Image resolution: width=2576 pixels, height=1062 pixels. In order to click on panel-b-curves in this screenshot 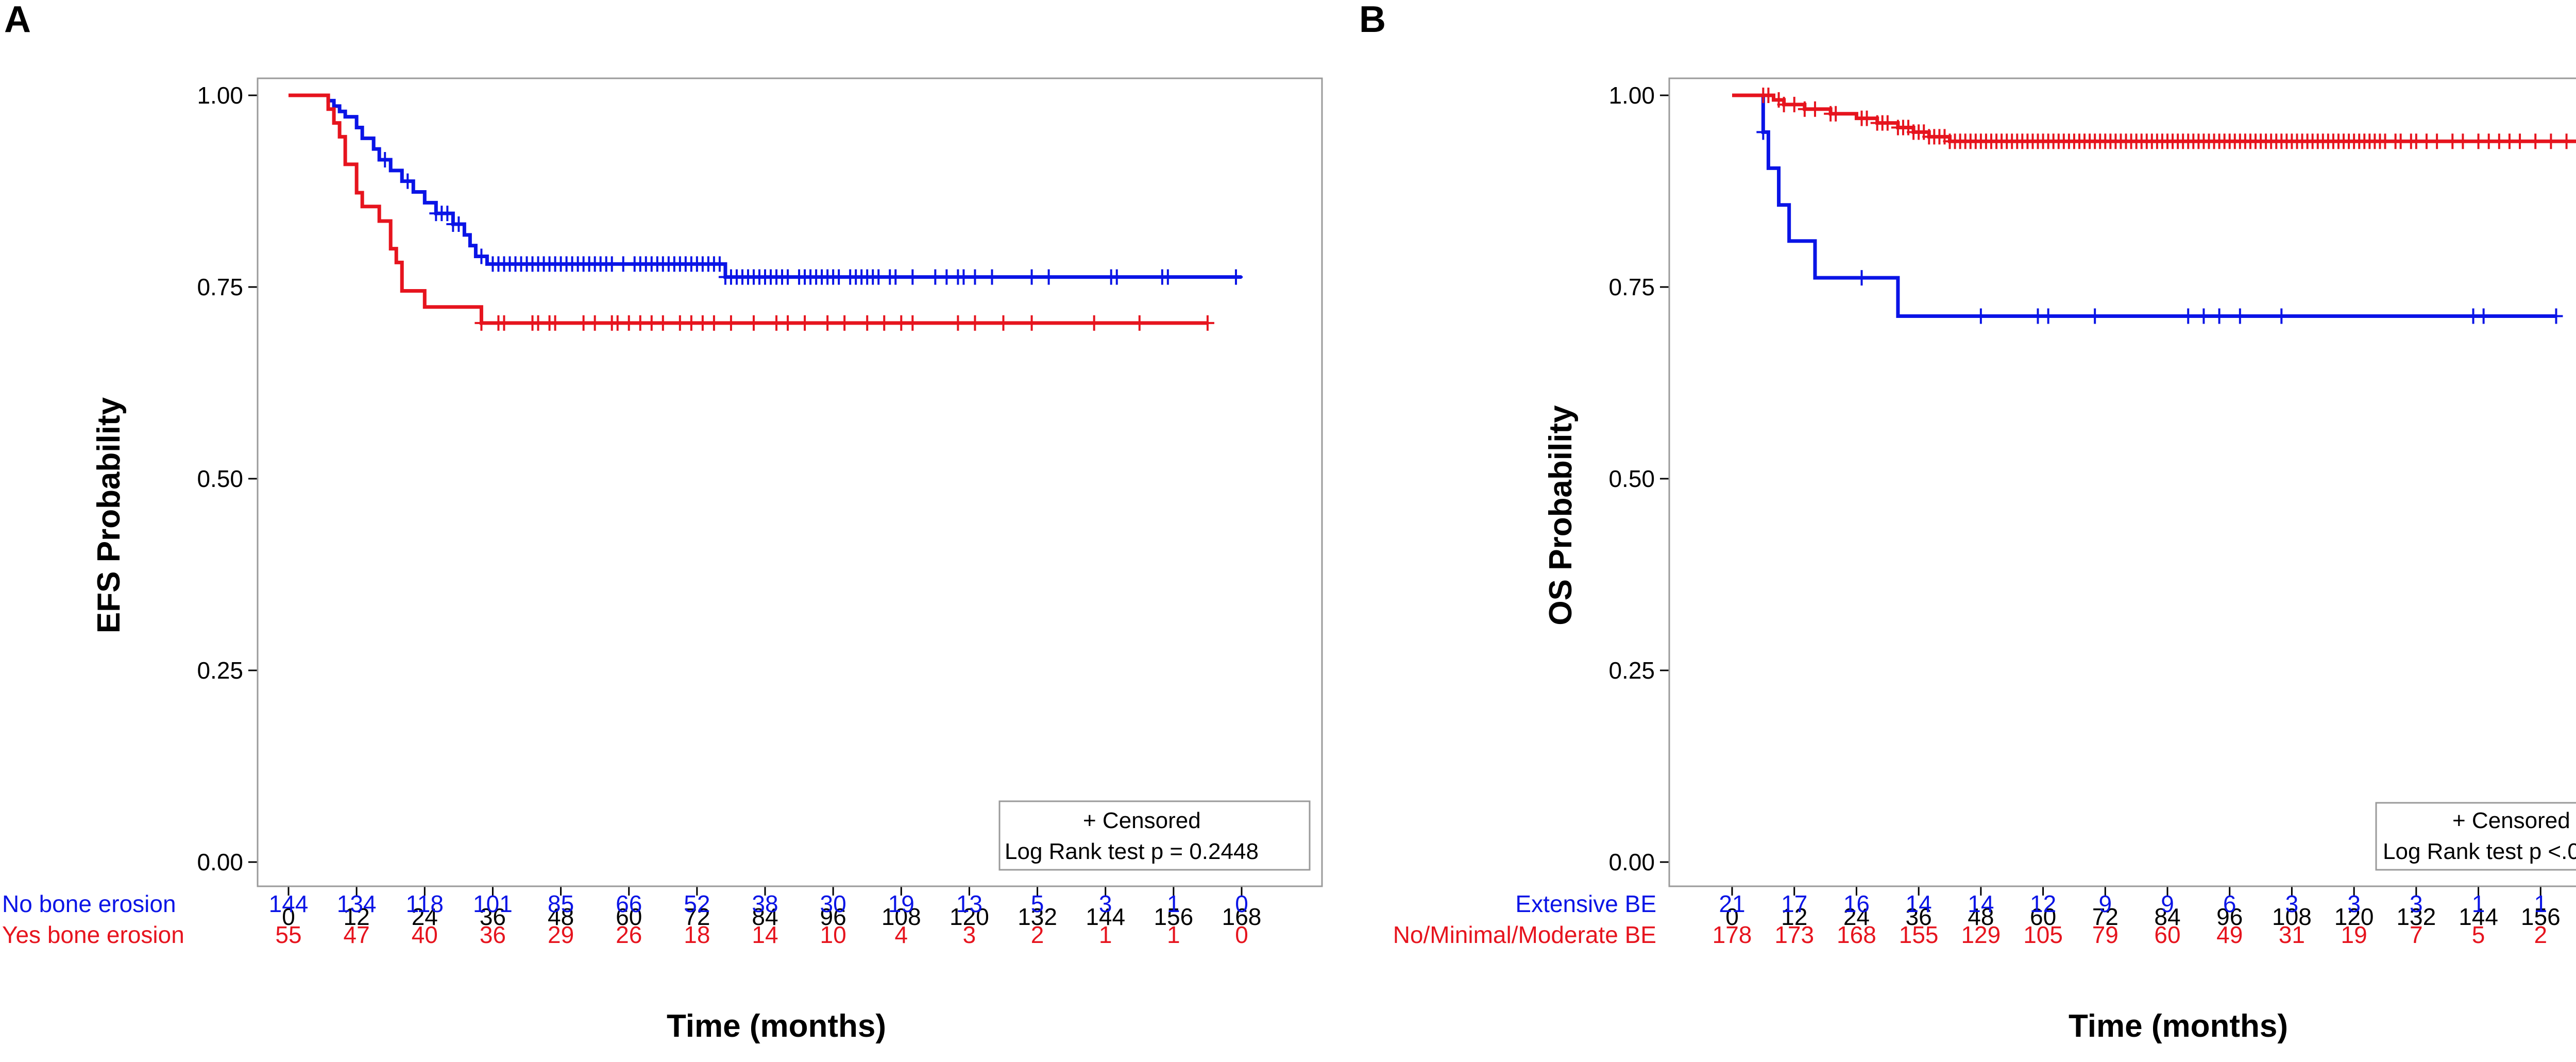, I will do `click(2154, 206)`.